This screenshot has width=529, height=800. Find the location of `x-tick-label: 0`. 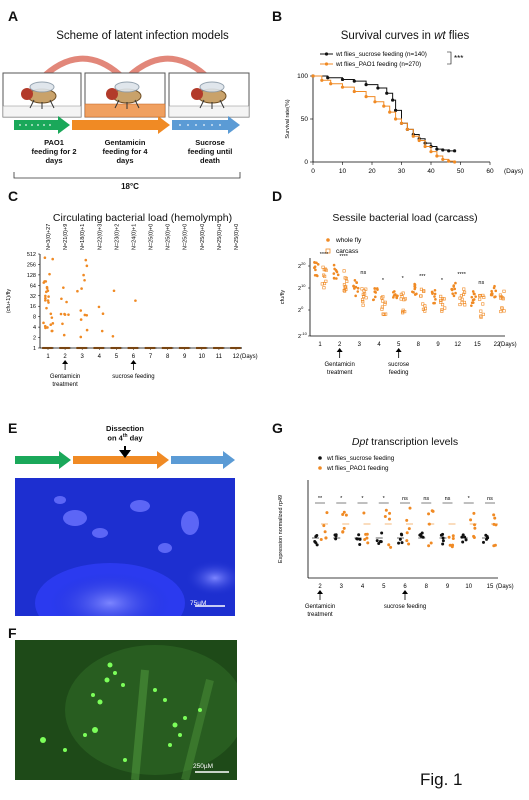

x-tick-label: 0 is located at coordinates (313, 171).